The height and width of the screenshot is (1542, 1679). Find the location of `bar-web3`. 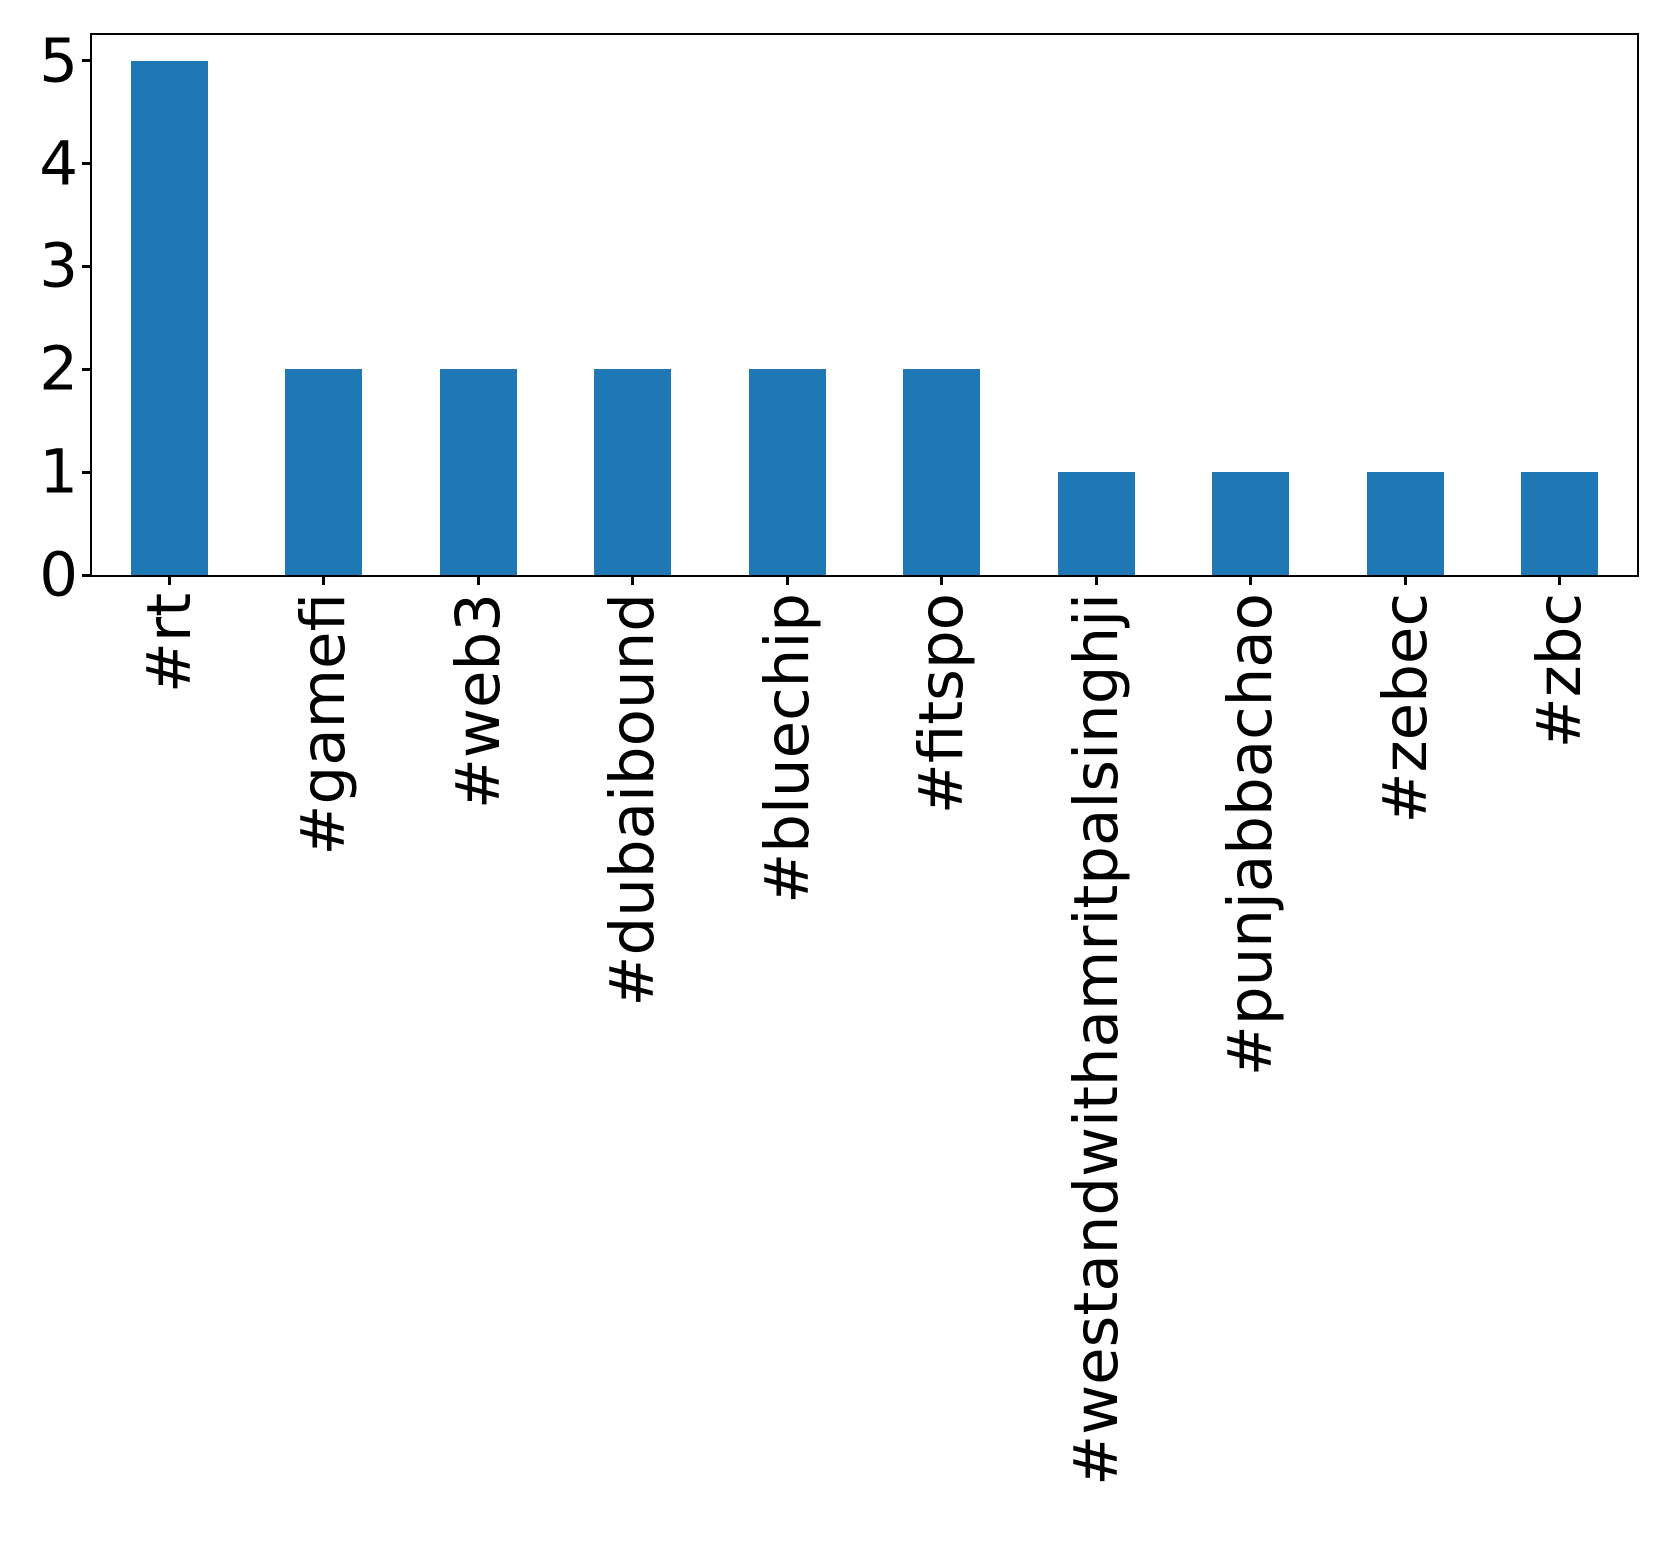

bar-web3 is located at coordinates (478, 472).